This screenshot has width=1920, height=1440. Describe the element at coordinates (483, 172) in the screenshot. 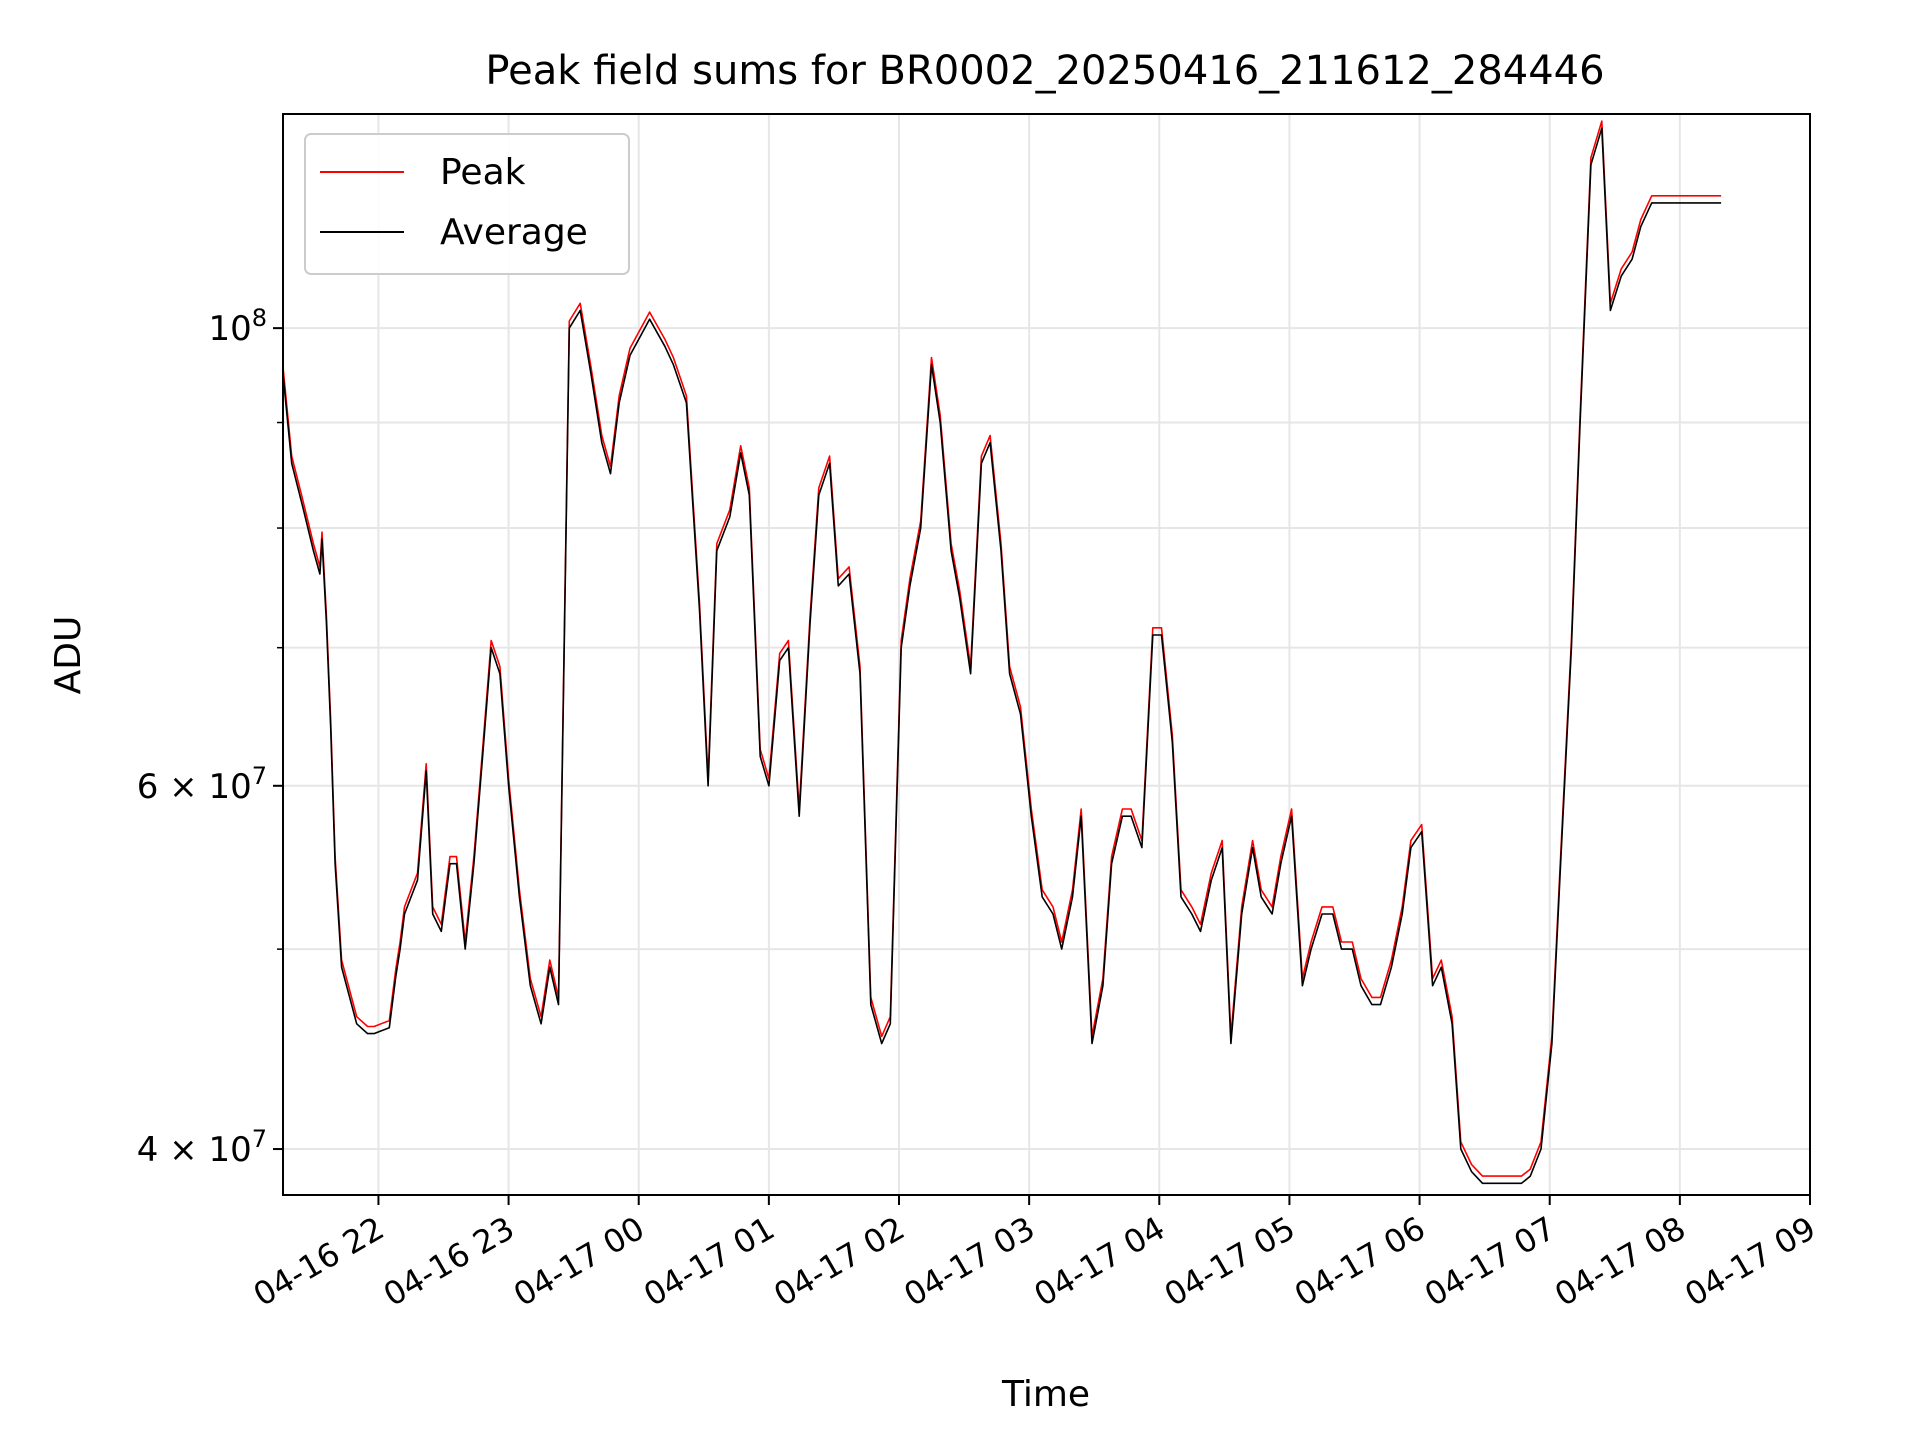

I see `legend-label-peak: Peak` at that location.